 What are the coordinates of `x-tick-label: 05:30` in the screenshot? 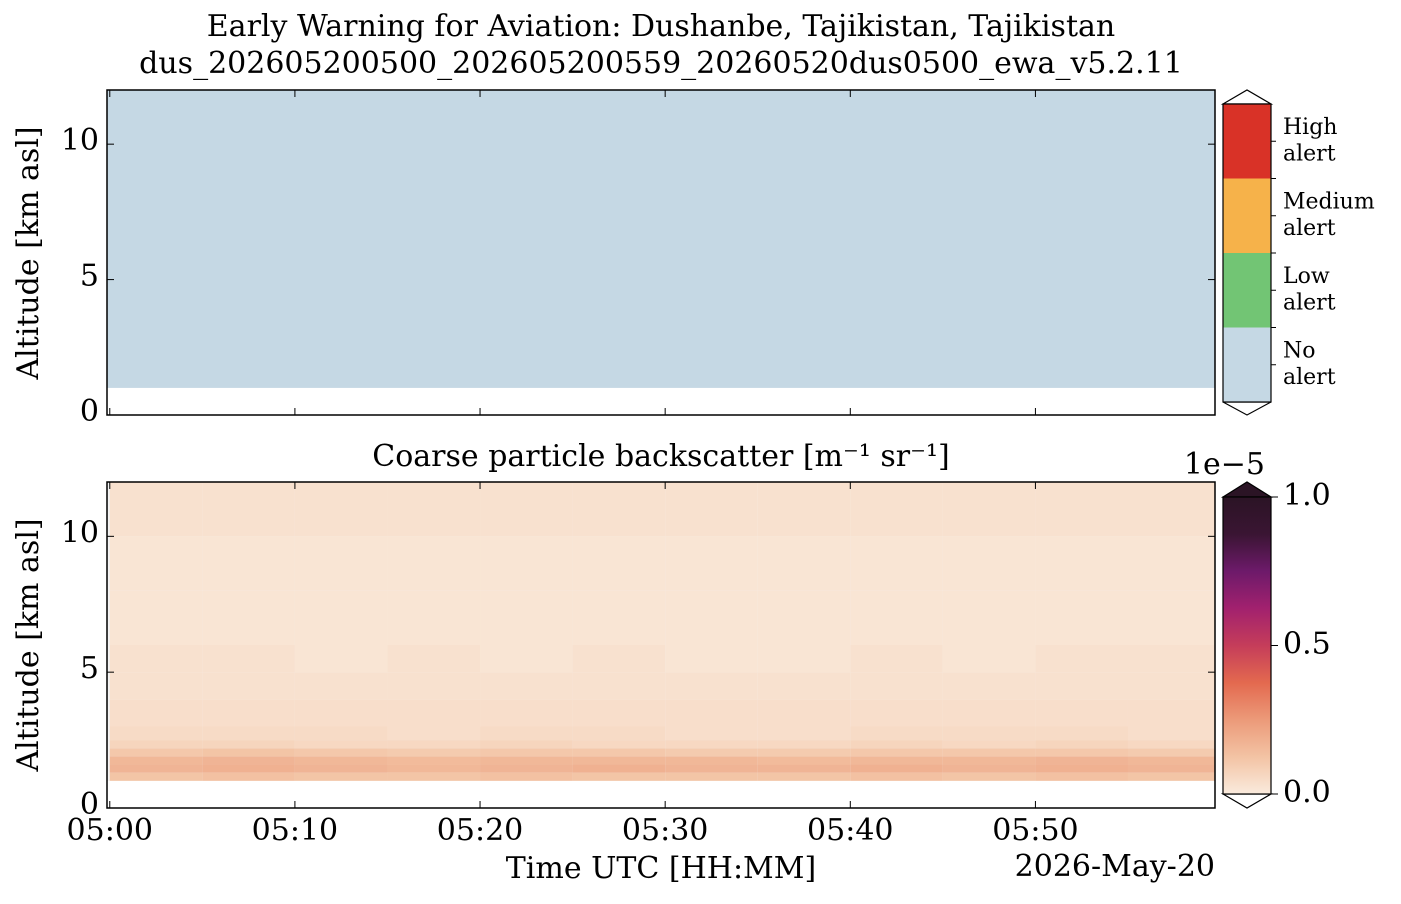 It's located at (665, 830).